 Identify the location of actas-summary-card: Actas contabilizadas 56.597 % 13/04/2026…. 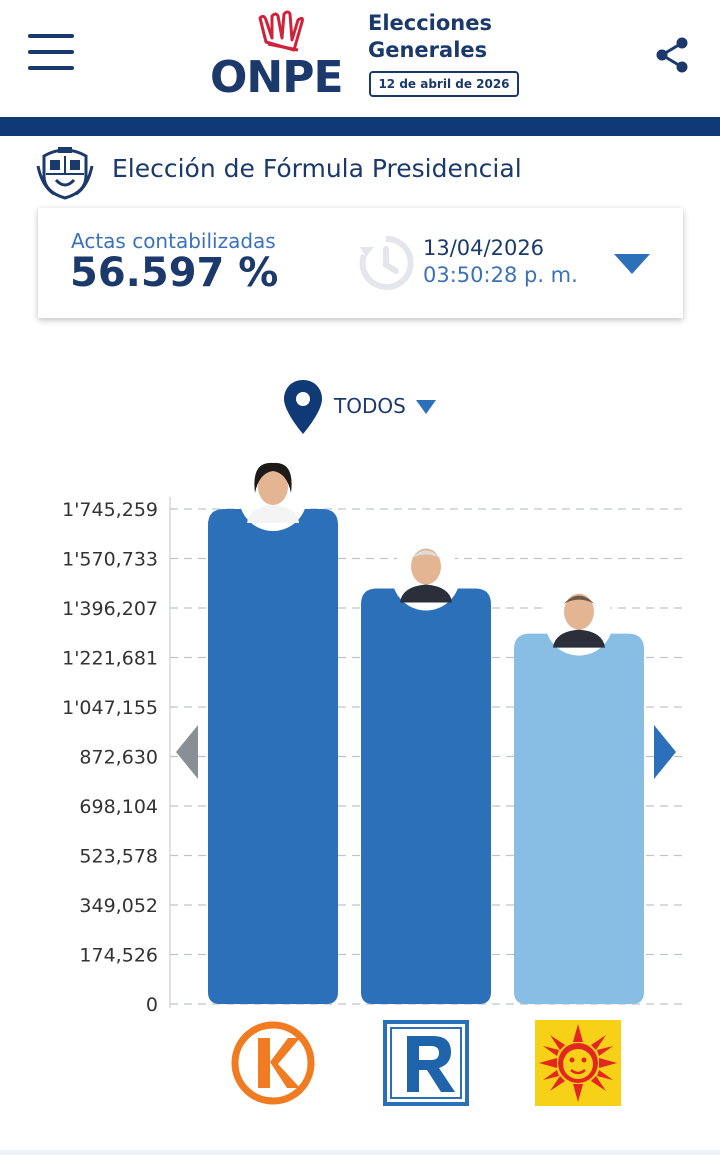
(360, 263).